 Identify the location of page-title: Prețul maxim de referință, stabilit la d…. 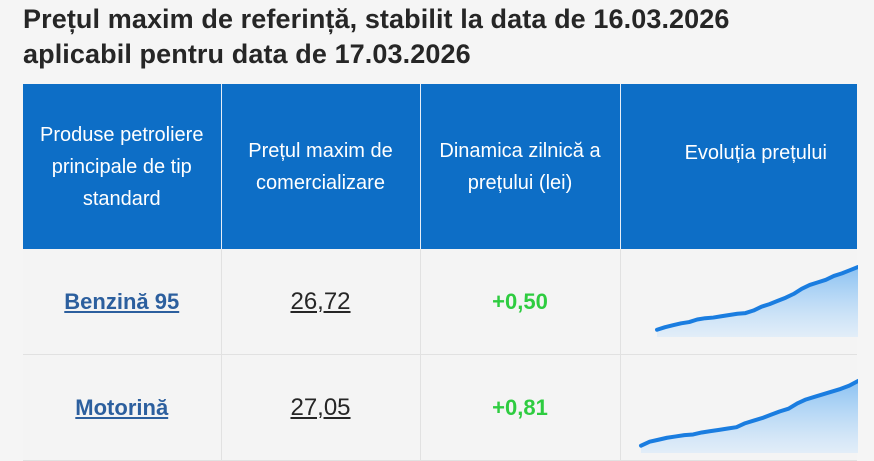
(376, 37).